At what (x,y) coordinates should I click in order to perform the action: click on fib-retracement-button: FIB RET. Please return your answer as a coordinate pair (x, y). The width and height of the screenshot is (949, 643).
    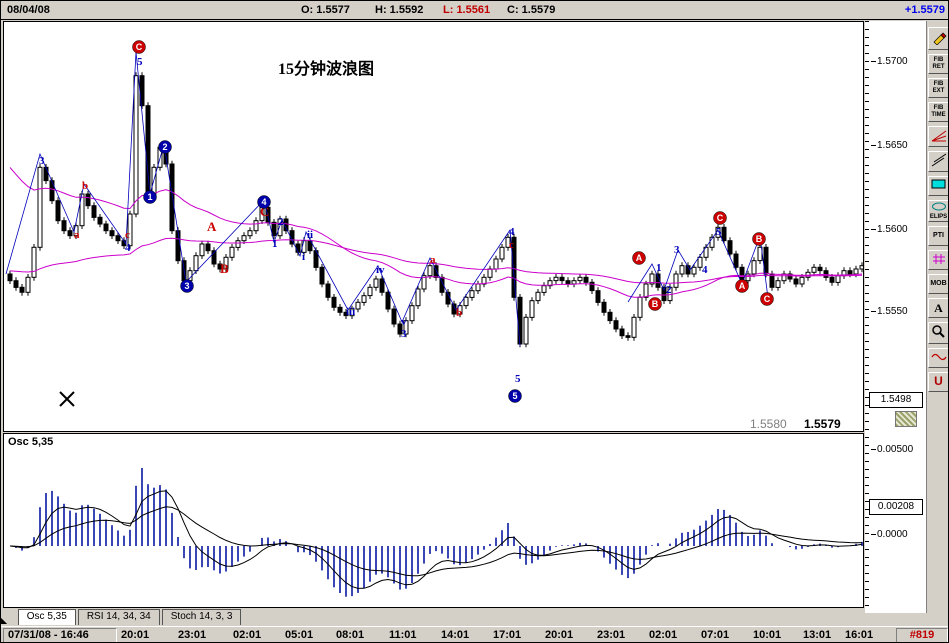
    Looking at the image, I should click on (937, 63).